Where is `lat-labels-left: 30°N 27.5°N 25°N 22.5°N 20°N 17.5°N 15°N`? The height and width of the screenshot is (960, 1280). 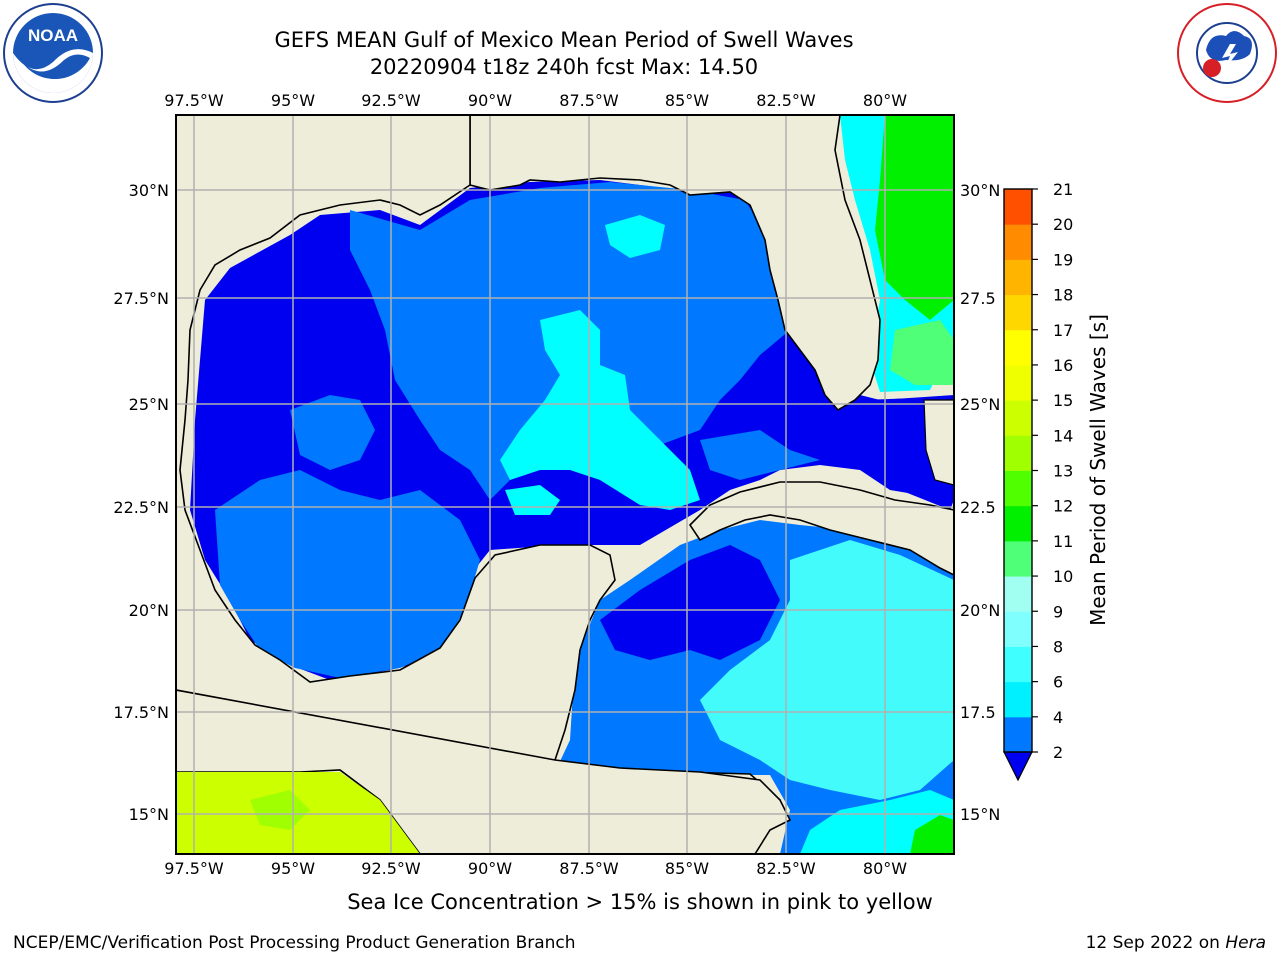 lat-labels-left: 30°N 27.5°N 25°N 22.5°N 20°N 17.5°N 15°N is located at coordinates (141, 502).